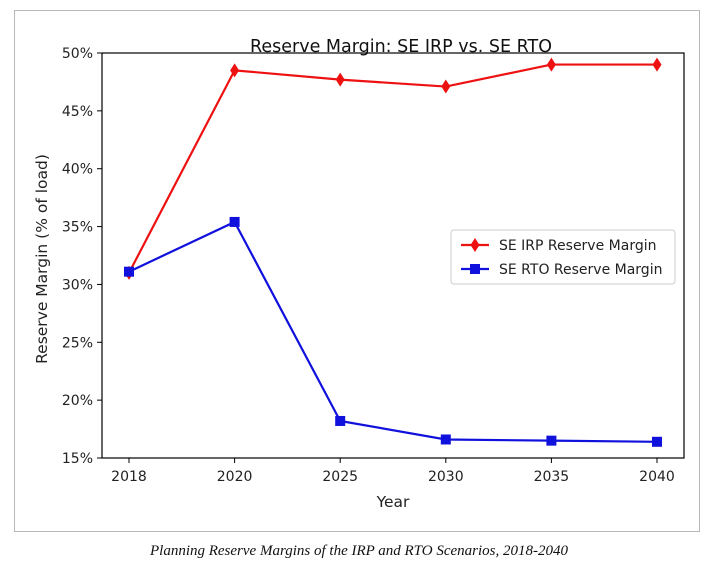 The height and width of the screenshot is (574, 718). I want to click on chart-title: Reserve Margin: SE IRP vs. SE RTO, so click(401, 47).